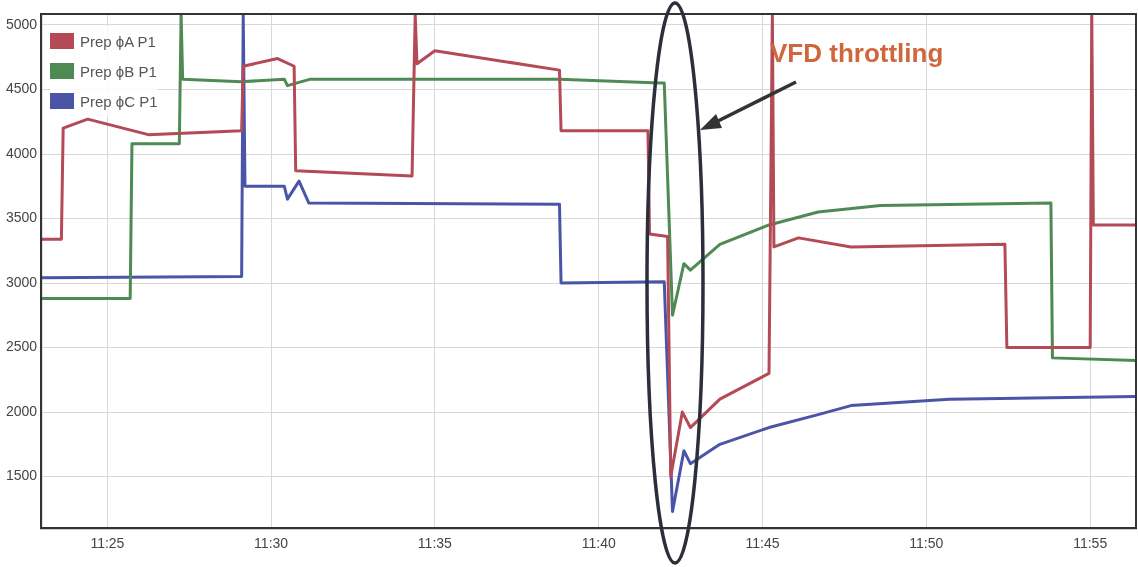 This screenshot has width=1138, height=567. Describe the element at coordinates (21, 410) in the screenshot. I see `y-tick-label: 2000` at that location.